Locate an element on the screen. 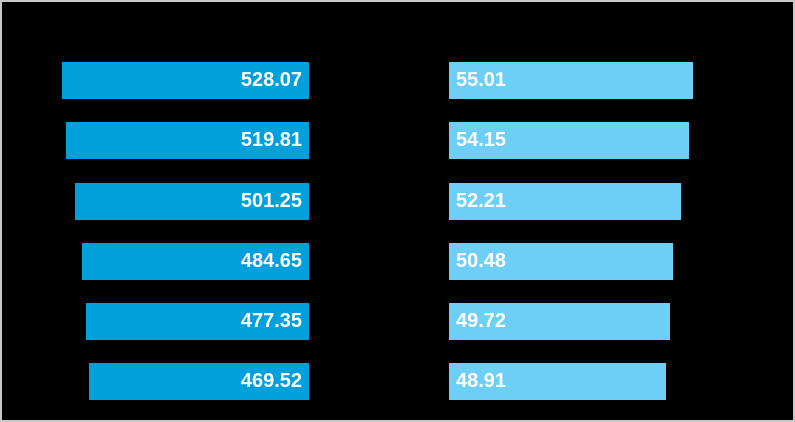 The image size is (795, 422). bar-value-label: 501.25 is located at coordinates (271, 201).